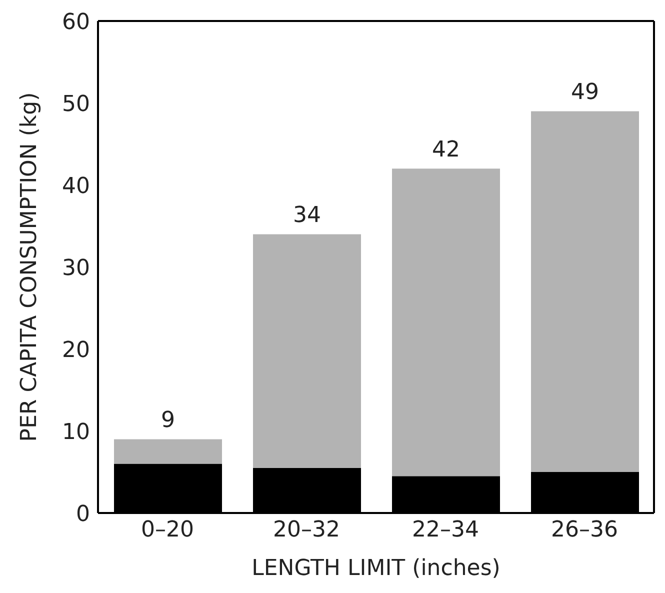 The width and height of the screenshot is (665, 593). I want to click on y-tick-label: 30, so click(76, 268).